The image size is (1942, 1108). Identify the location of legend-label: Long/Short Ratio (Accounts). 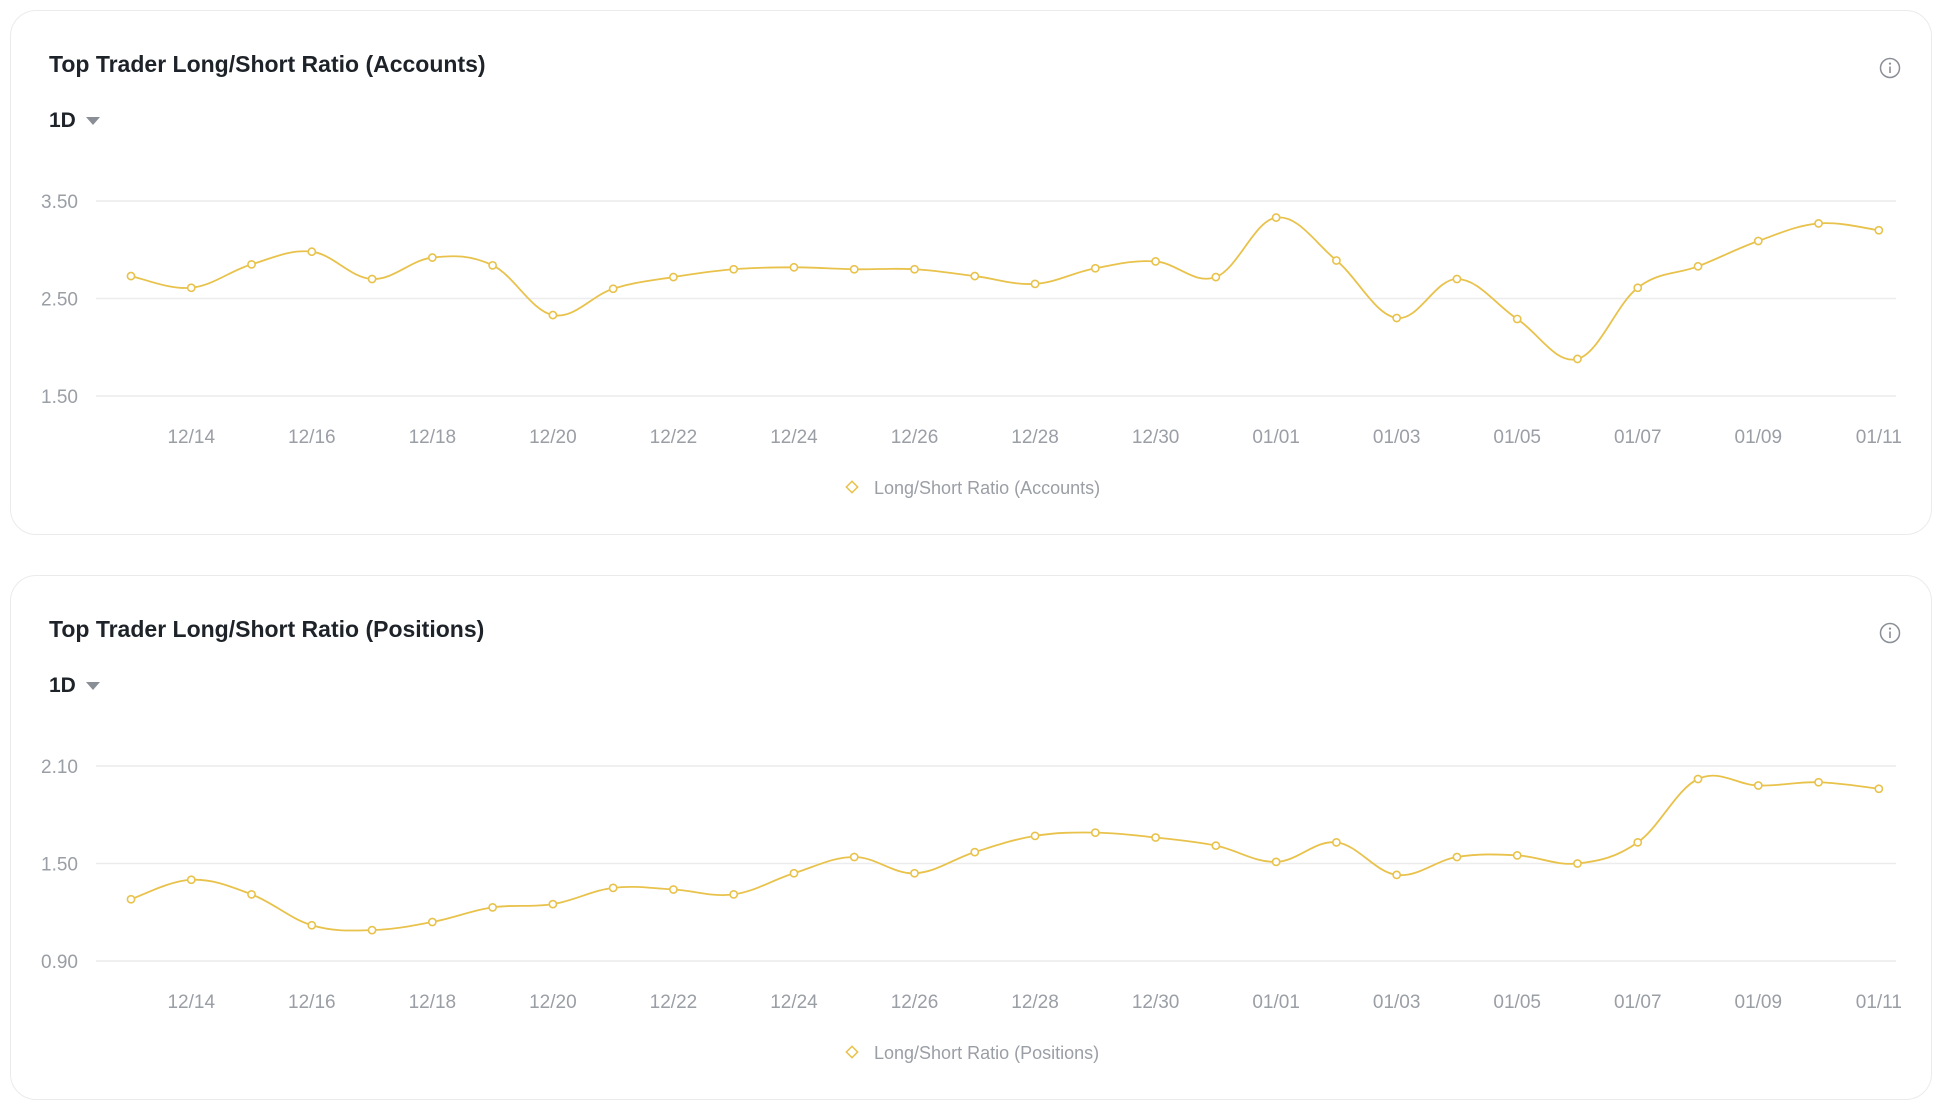
(987, 488).